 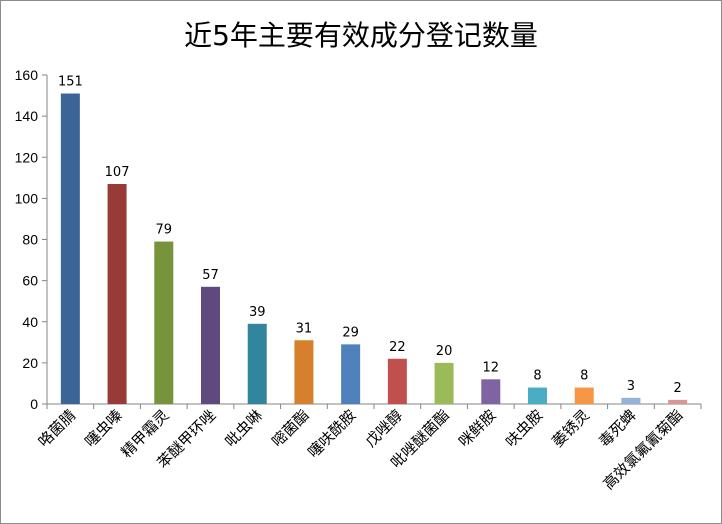 What do you see at coordinates (243, 428) in the screenshot?
I see `x-tick-label: 吡虫啉` at bounding box center [243, 428].